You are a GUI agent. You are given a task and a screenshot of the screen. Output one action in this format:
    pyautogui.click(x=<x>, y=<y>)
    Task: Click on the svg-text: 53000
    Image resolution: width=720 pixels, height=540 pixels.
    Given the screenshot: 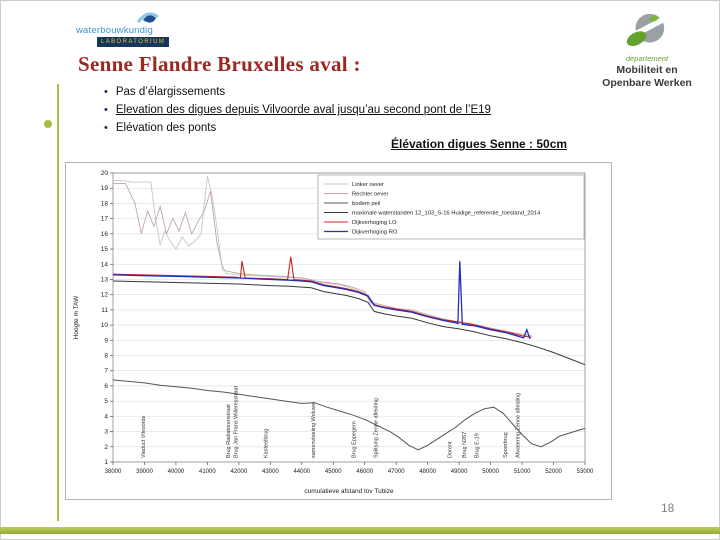 What is the action you would take?
    pyautogui.click(x=585, y=472)
    